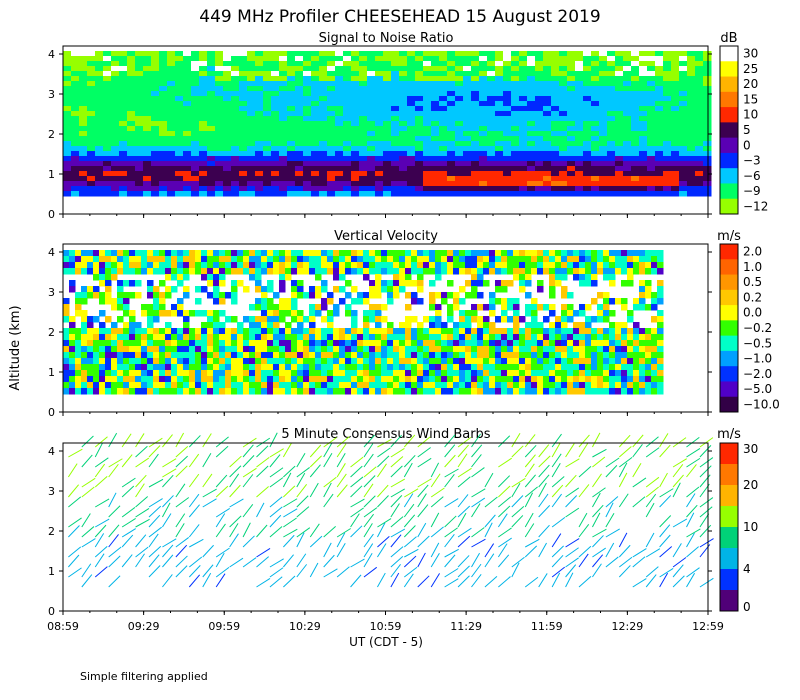  What do you see at coordinates (752, 267) in the screenshot?
I see `colorbar-tick-label: 1.0` at bounding box center [752, 267].